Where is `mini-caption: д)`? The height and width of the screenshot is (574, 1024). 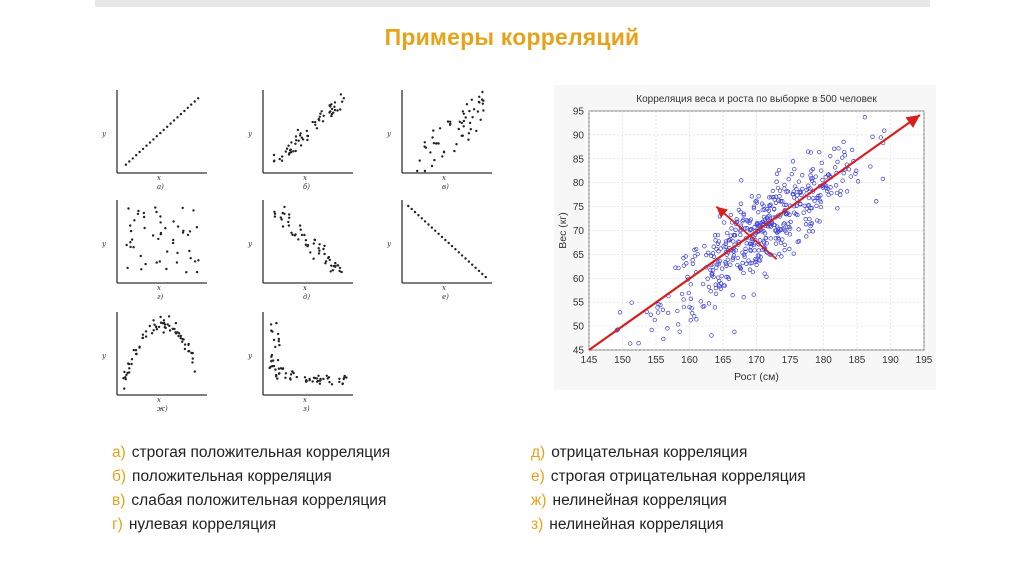
mini-caption: д) is located at coordinates (307, 297).